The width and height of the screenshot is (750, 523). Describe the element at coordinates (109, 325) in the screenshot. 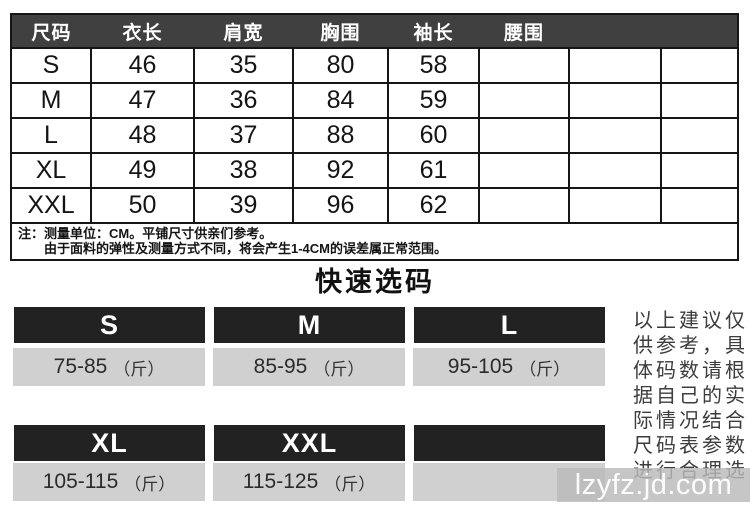

I see `size-bar-s: S` at that location.